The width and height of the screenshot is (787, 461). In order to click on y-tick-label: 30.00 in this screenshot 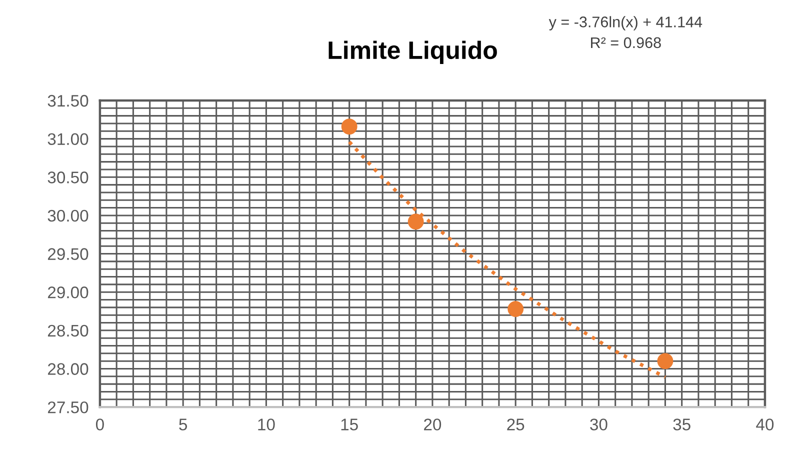, I will do `click(68, 216)`.